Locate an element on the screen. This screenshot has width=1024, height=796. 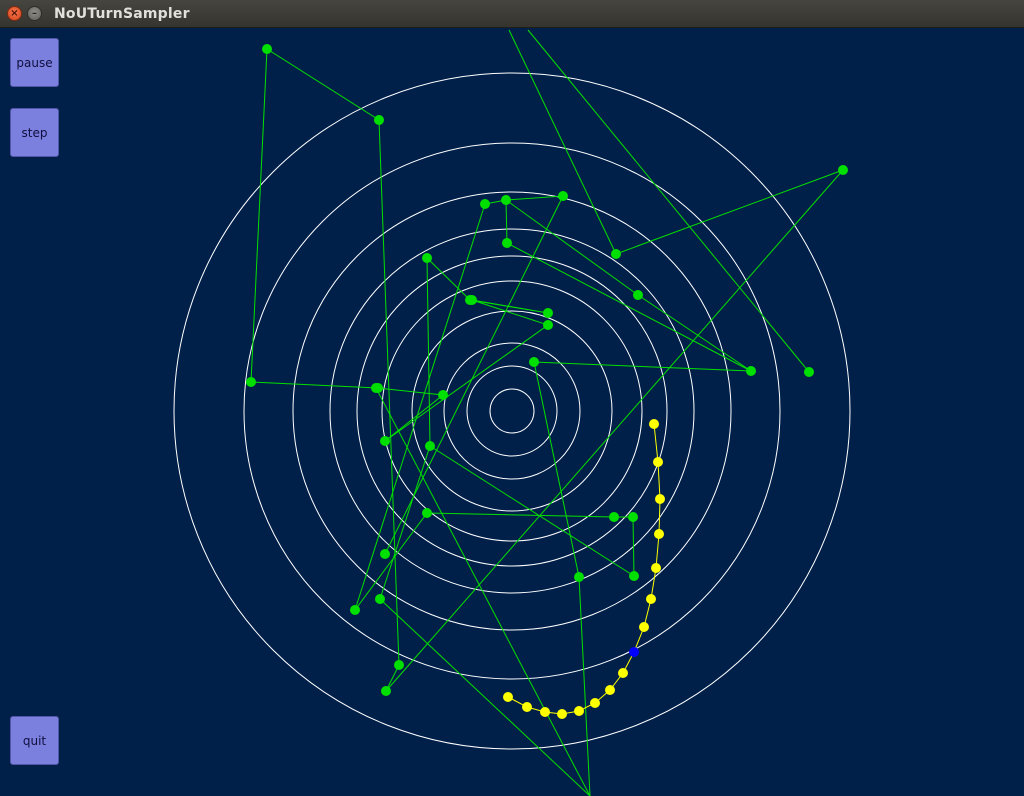
contour-ring is located at coordinates (512, 411).